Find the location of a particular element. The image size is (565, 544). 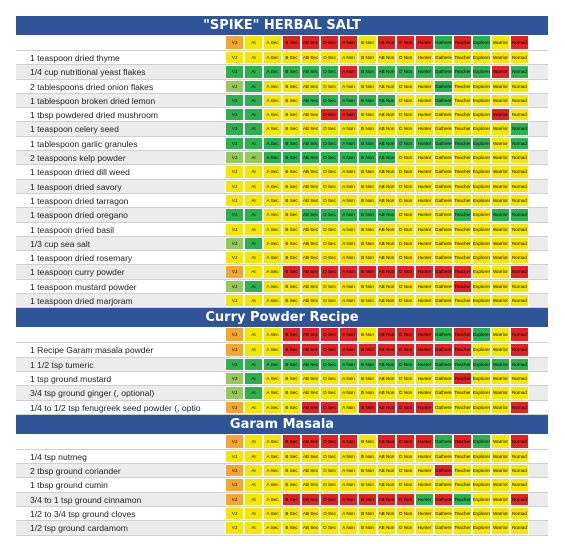

column-header: A Sec is located at coordinates (272, 441).